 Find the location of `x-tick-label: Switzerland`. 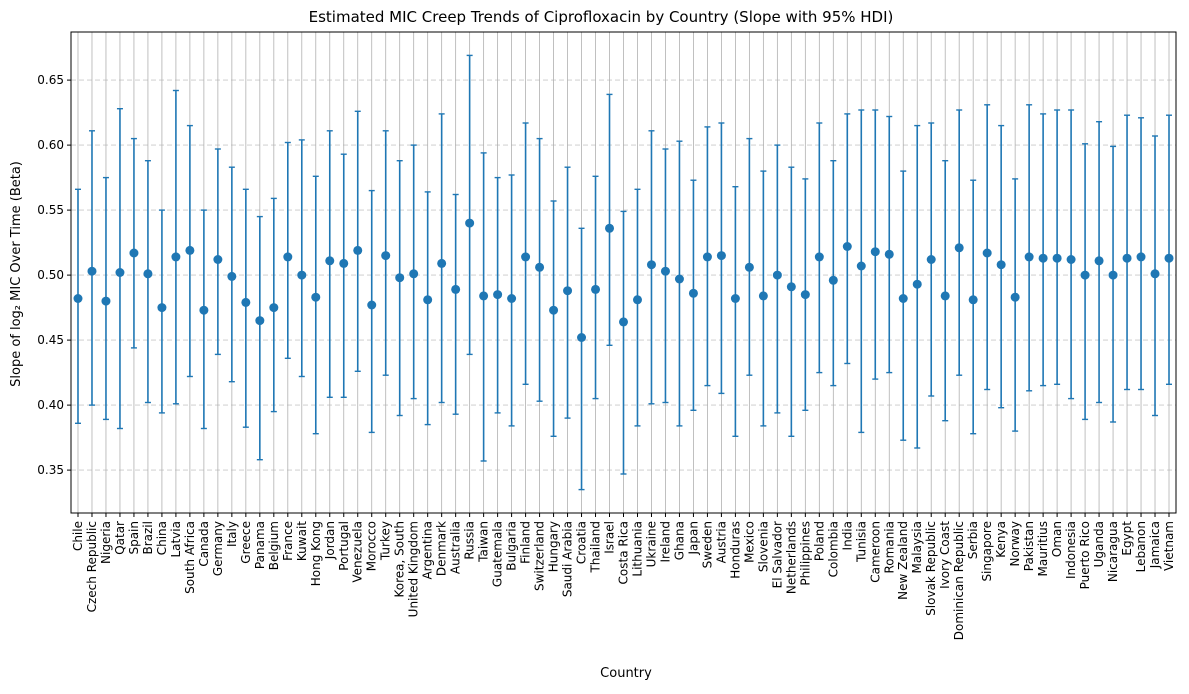

x-tick-label: Switzerland is located at coordinates (540, 556).